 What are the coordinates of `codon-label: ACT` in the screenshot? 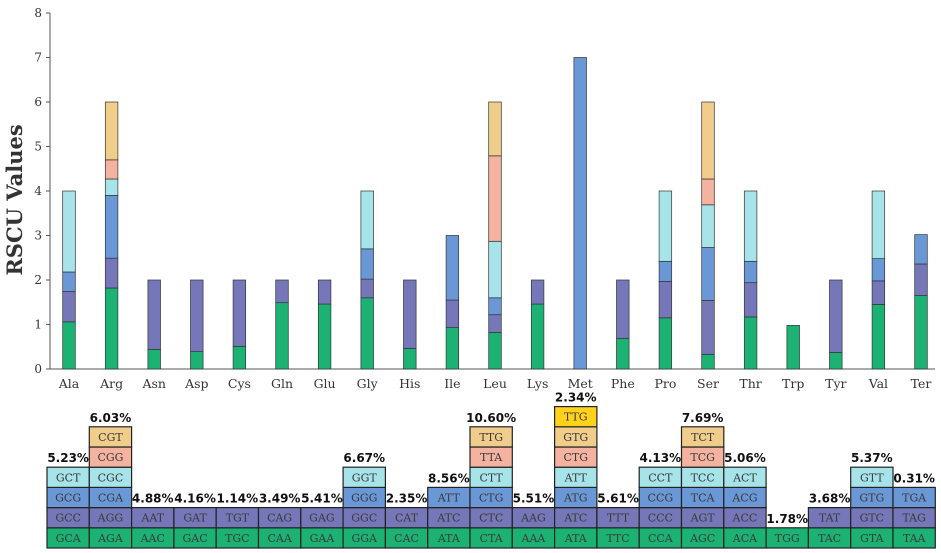 It's located at (744, 477).